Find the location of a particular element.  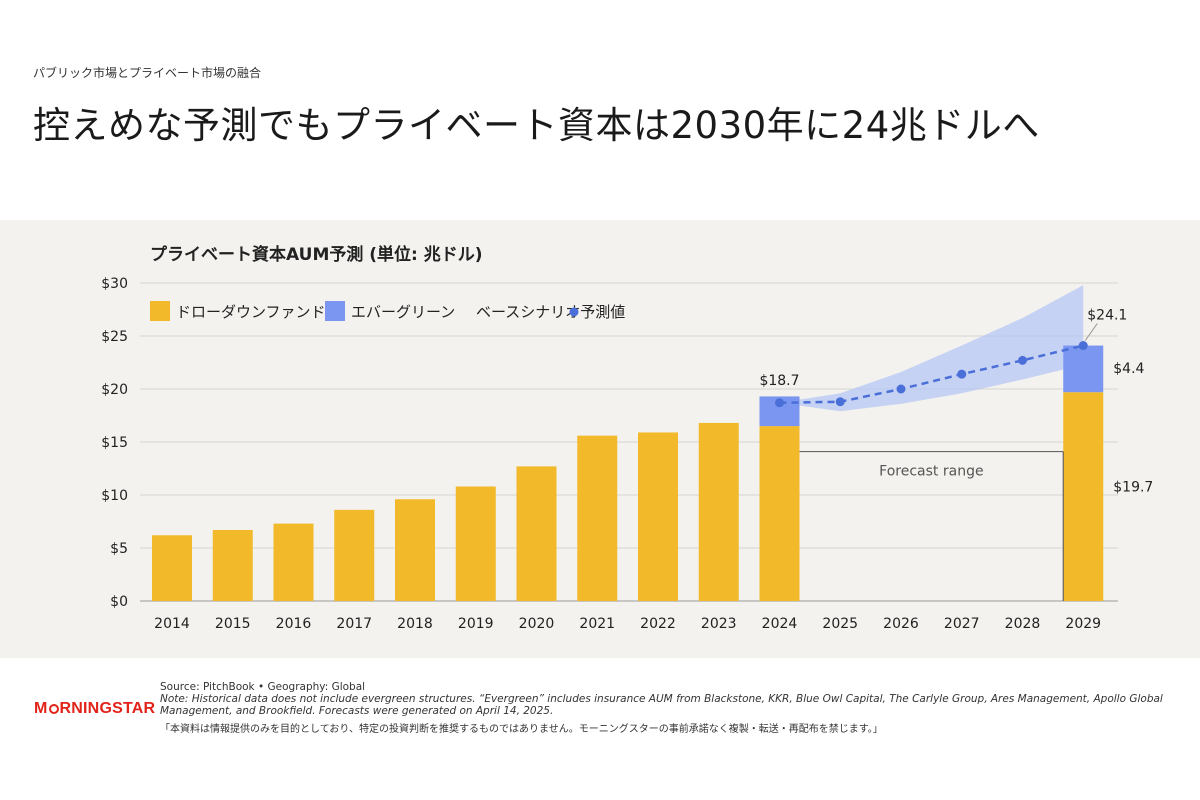

forecast-point-2026 is located at coordinates (901, 389).